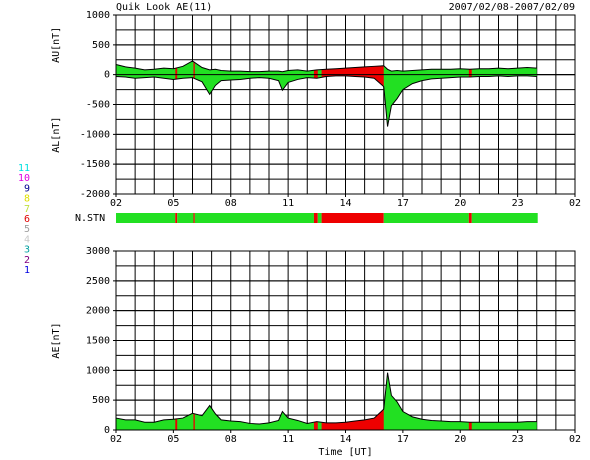 This screenshot has width=590, height=460. I want to click on station-legend-label: 11, so click(24, 168).